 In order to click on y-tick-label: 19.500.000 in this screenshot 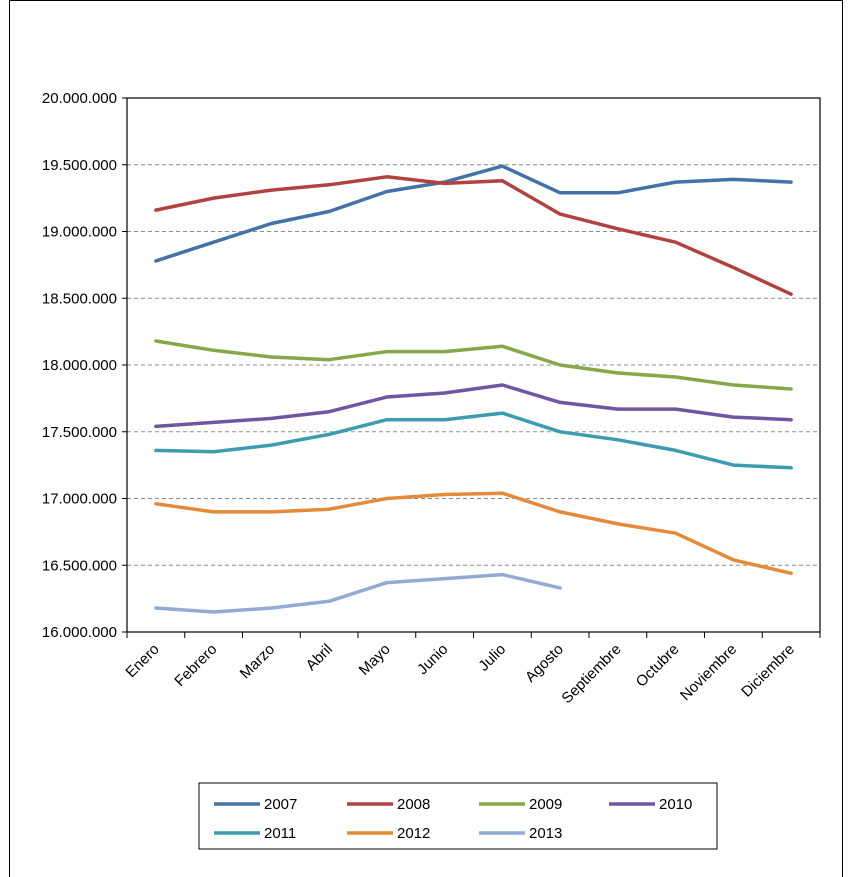, I will do `click(79, 165)`.